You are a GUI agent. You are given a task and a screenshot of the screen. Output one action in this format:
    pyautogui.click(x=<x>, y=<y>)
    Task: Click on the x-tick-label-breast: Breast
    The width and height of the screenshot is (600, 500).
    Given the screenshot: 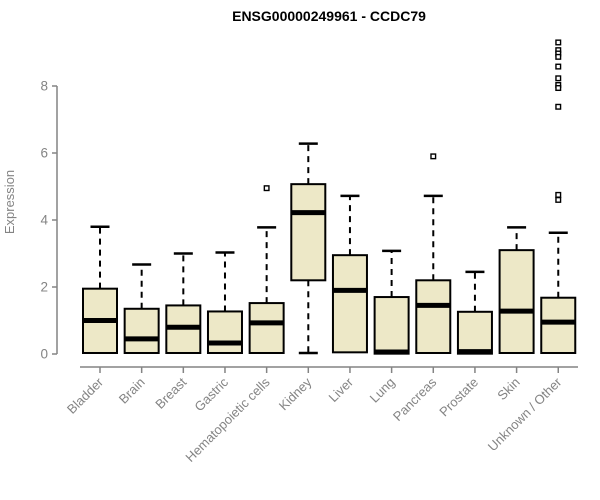 What is the action you would take?
    pyautogui.click(x=170, y=392)
    